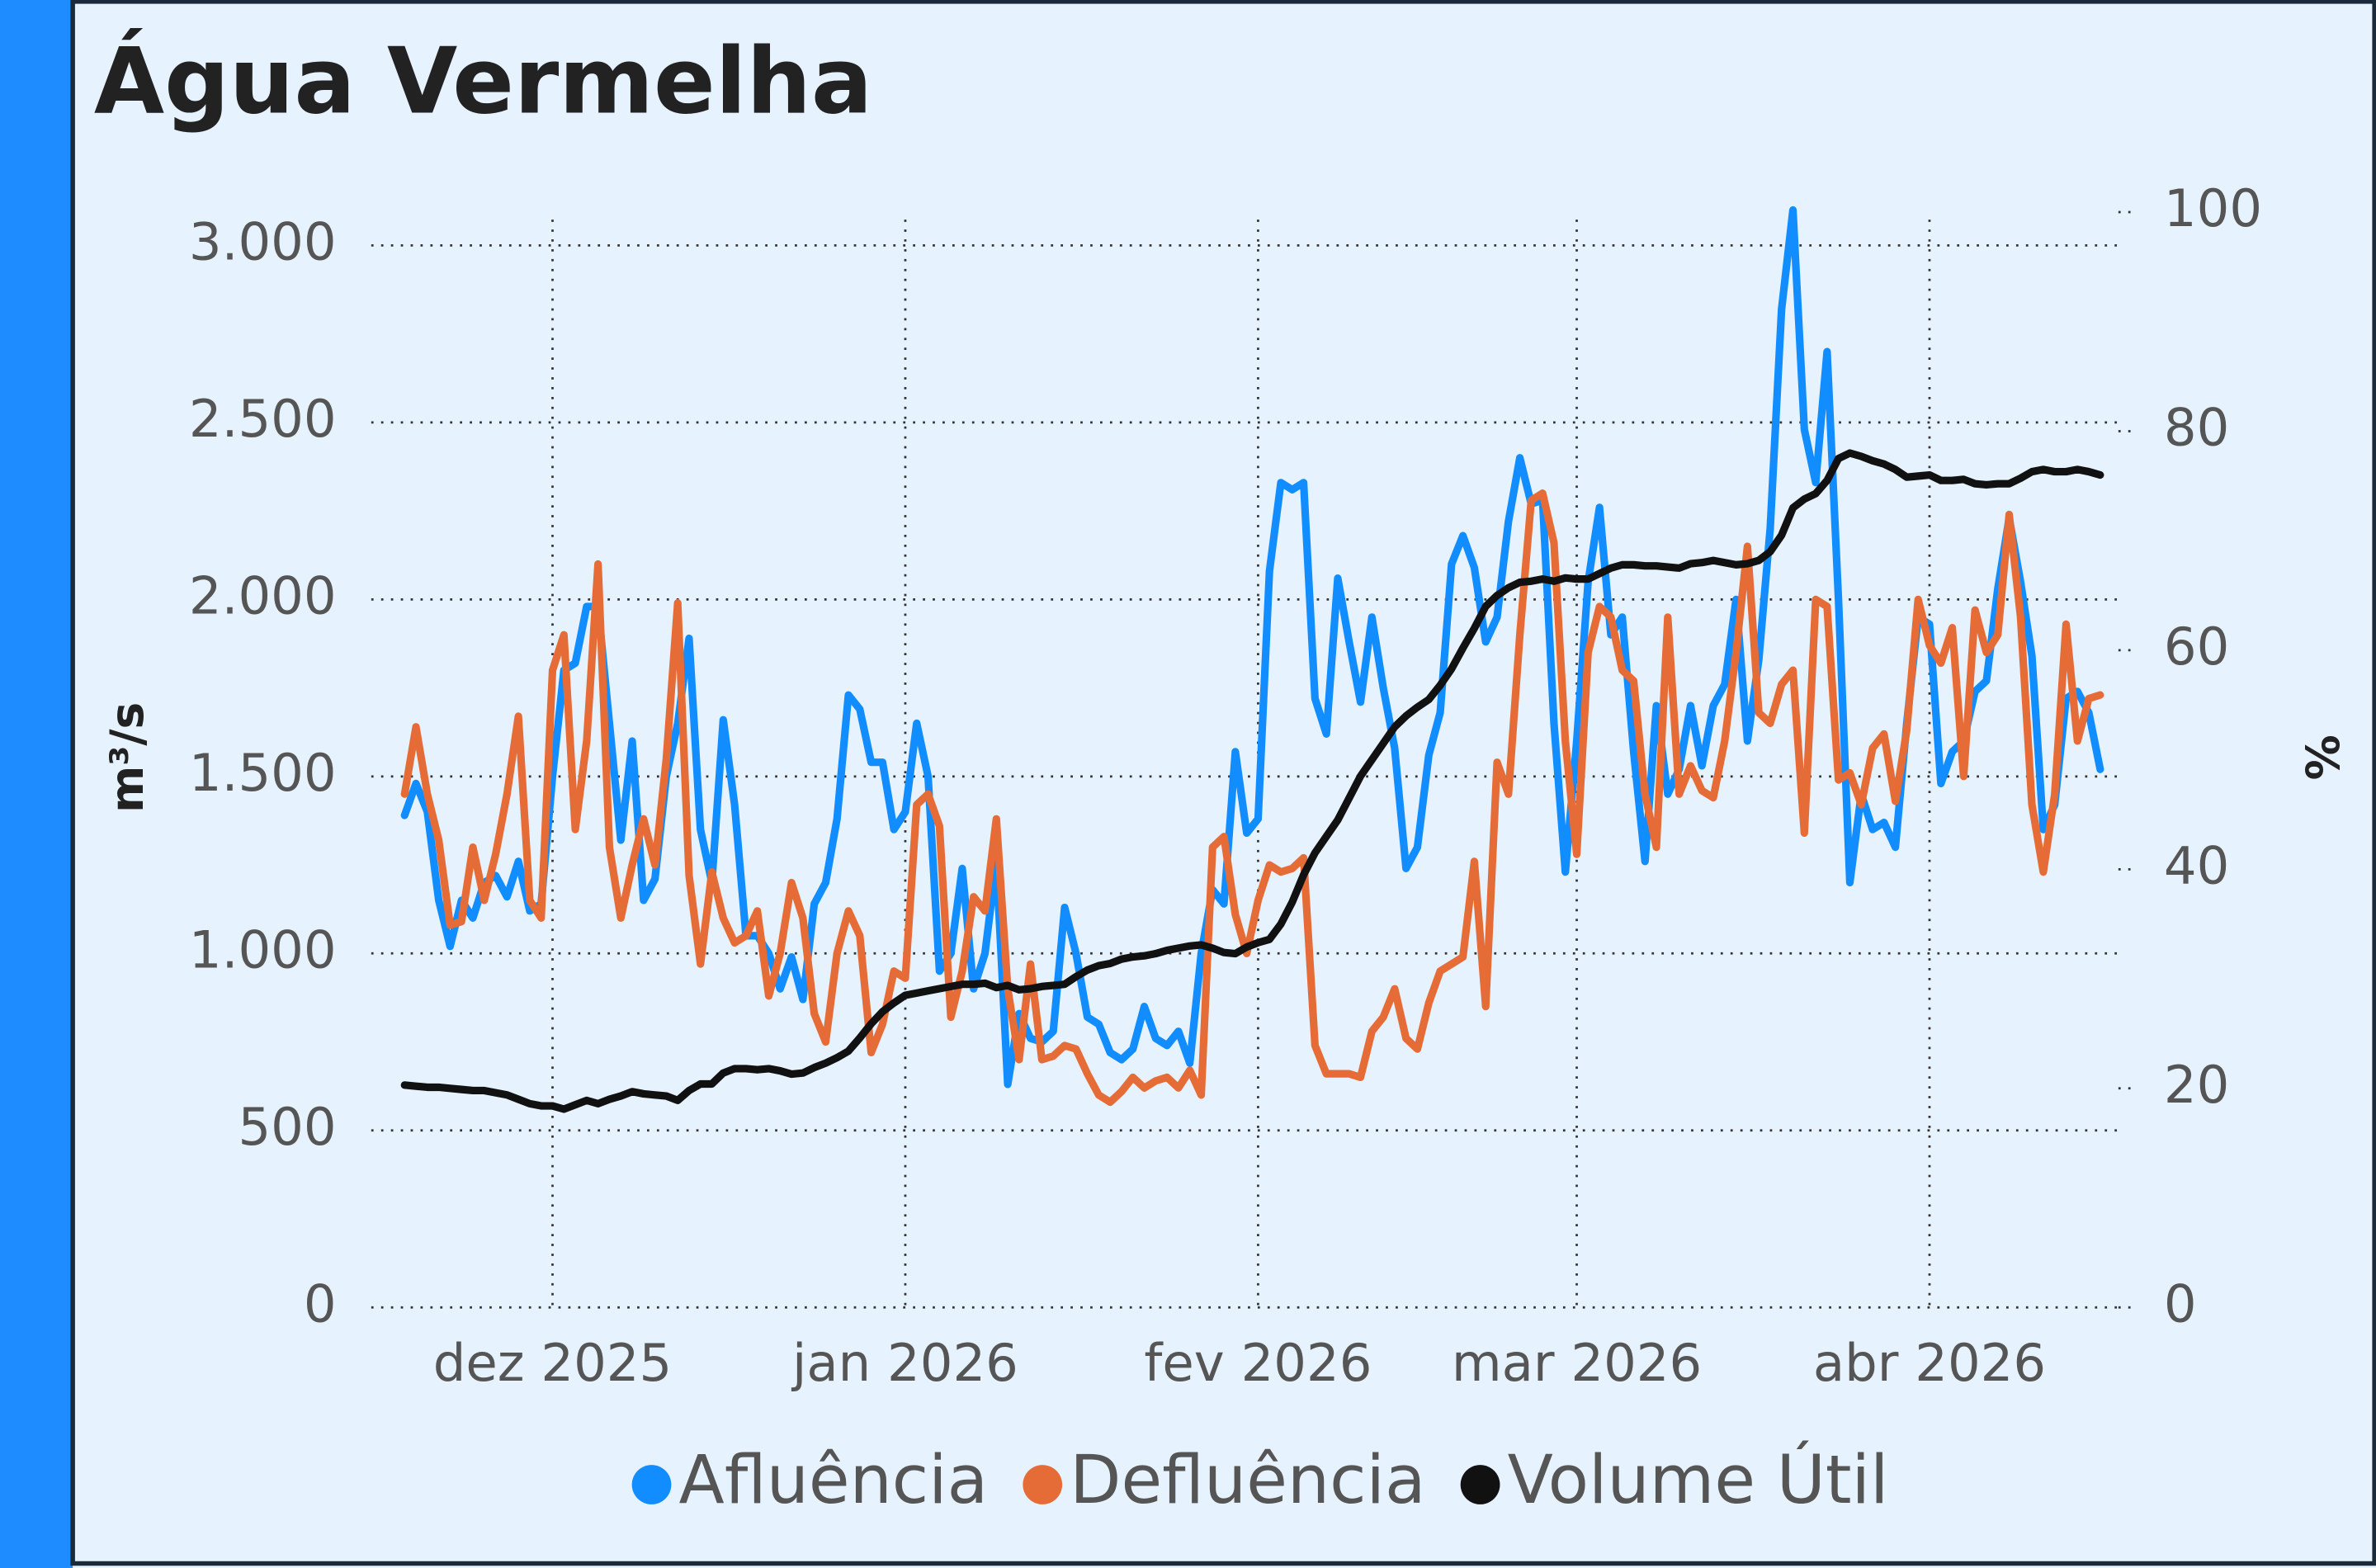  What do you see at coordinates (263, 241) in the screenshot?
I see `y-tick-label: 3.000` at bounding box center [263, 241].